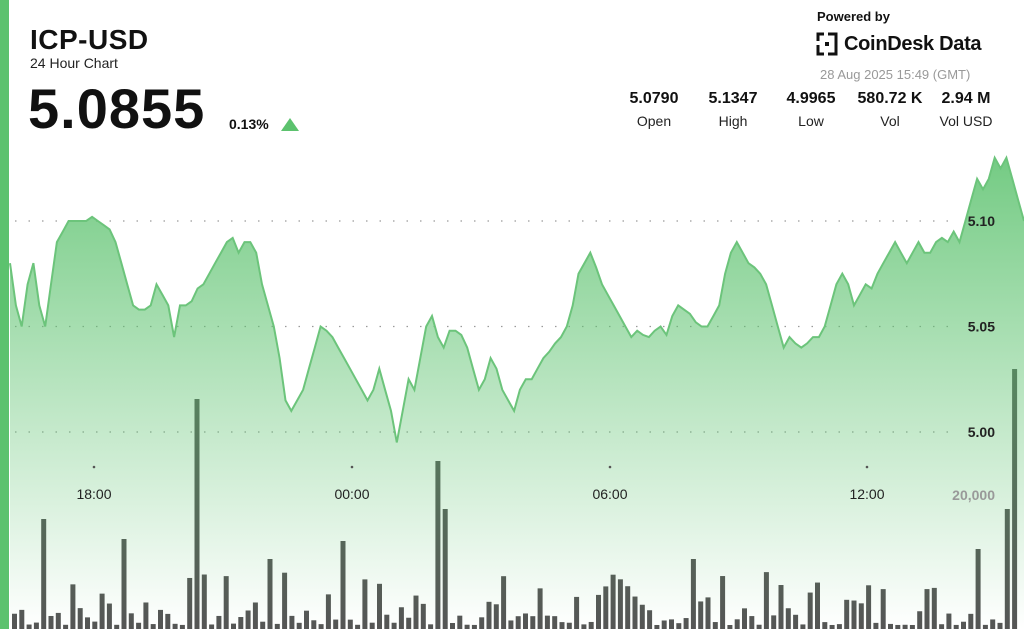  Describe the element at coordinates (913, 43) in the screenshot. I see `brand-name: CoinDesk Data` at that location.